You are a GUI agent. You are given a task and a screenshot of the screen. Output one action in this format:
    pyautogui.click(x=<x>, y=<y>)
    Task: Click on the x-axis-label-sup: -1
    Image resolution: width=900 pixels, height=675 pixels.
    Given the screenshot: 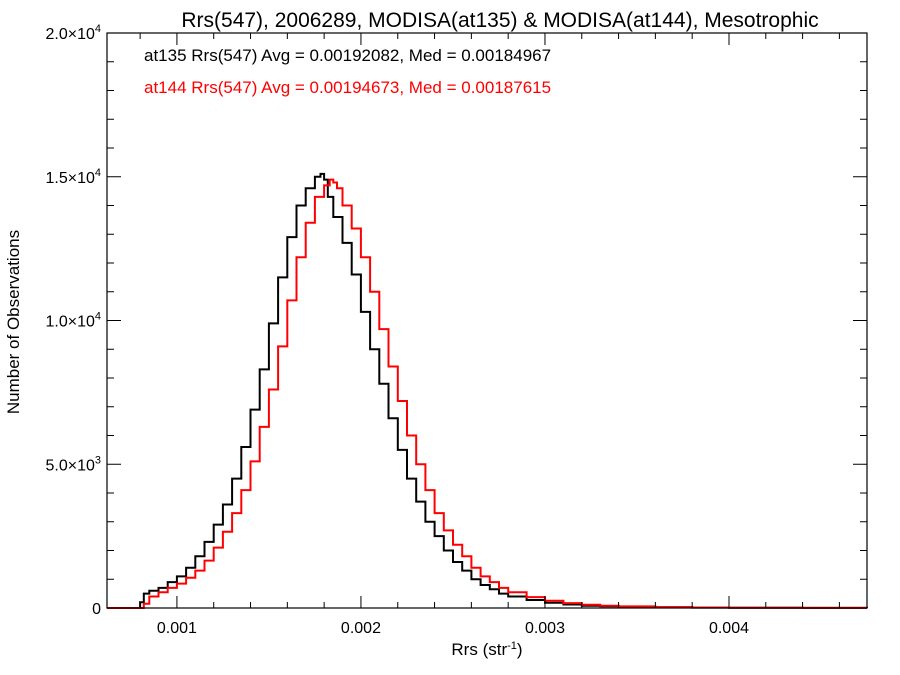 What is the action you would take?
    pyautogui.click(x=512, y=646)
    